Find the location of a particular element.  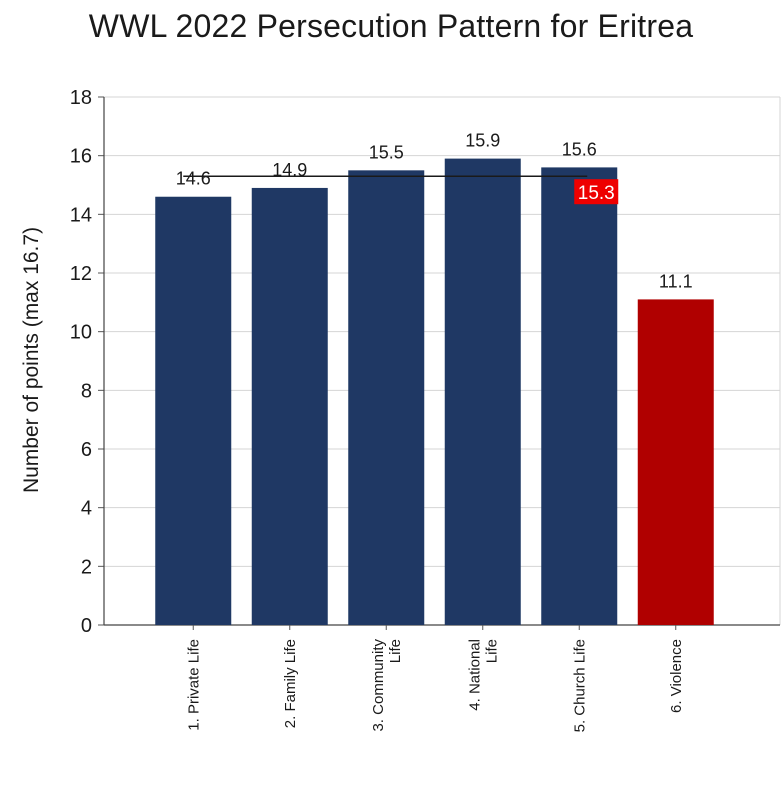

average-label: 15.3 is located at coordinates (596, 193).